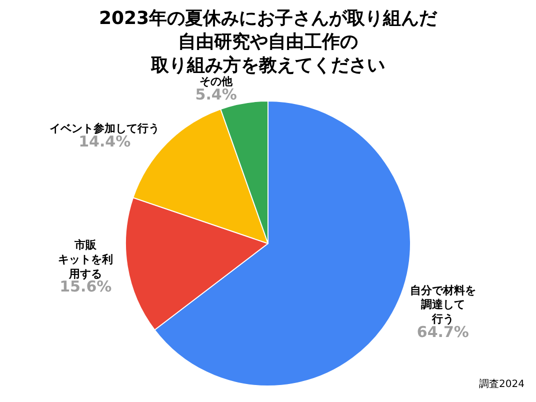 This screenshot has height=402, width=536. Describe the element at coordinates (443, 305) in the screenshot. I see `slice-label: 自分で材料を調達して行う` at that location.